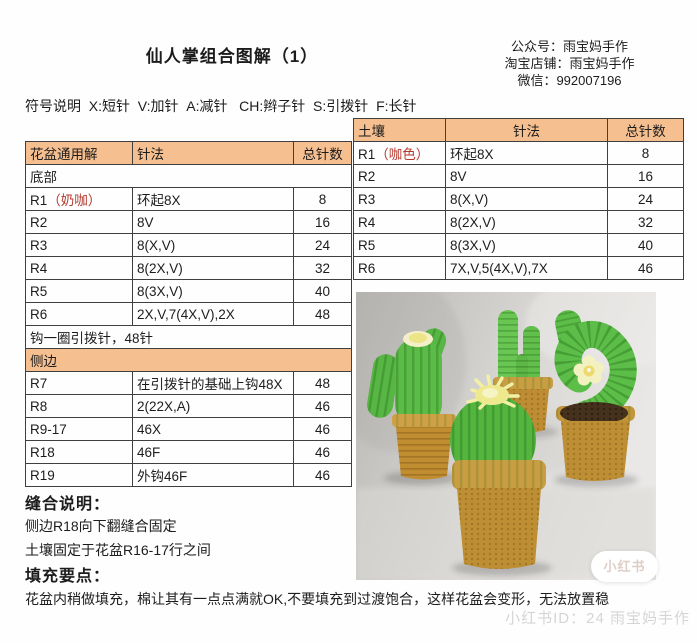 The width and height of the screenshot is (697, 643). I want to click on barrel-cactus-pot, so click(501, 475).